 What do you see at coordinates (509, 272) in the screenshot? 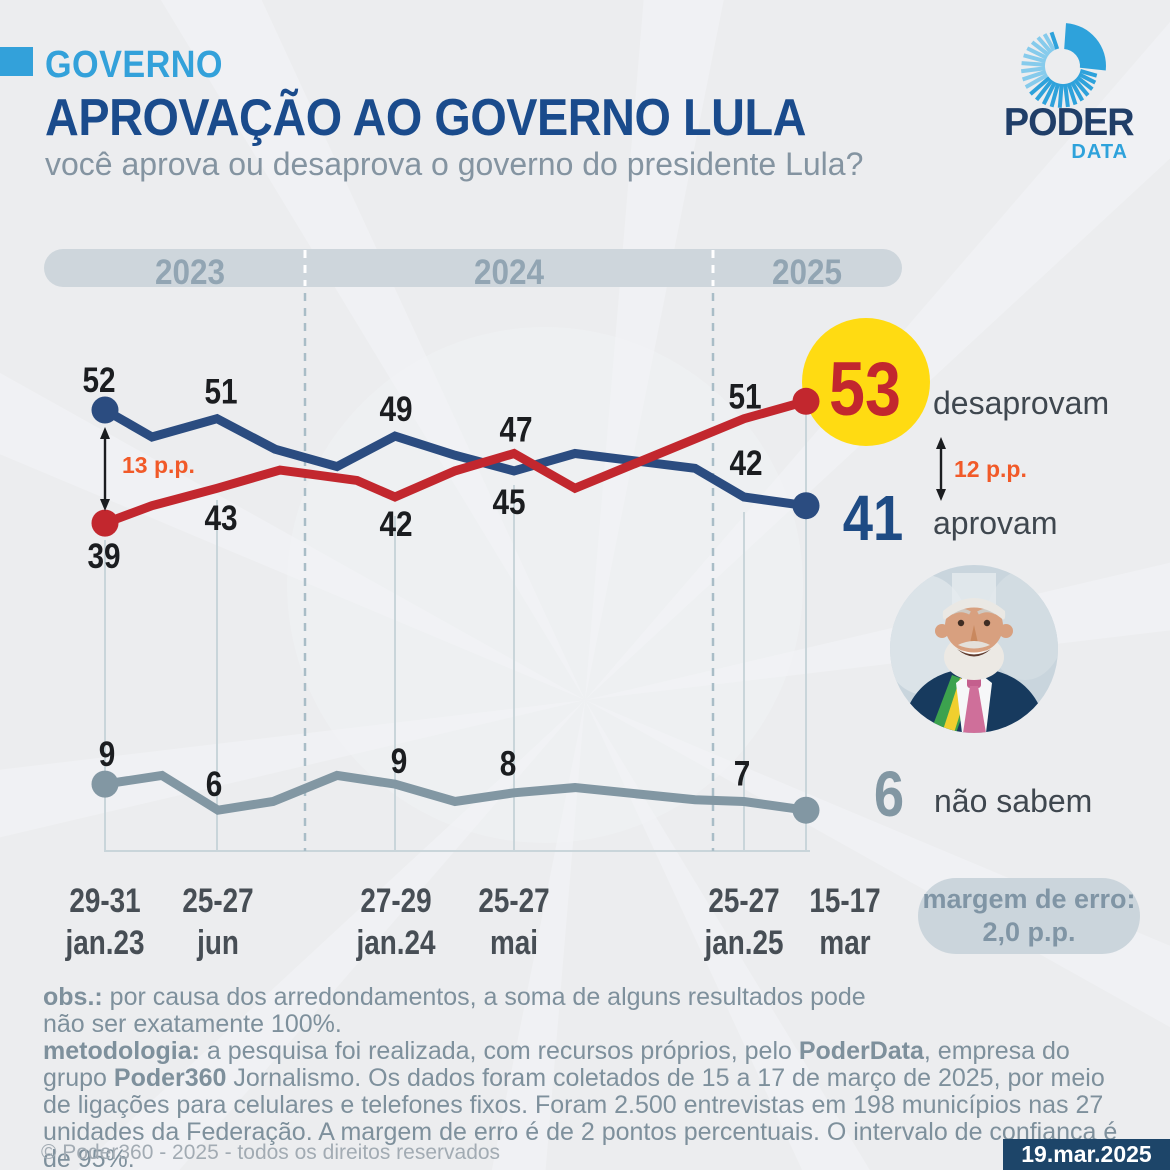
I see `year-2024: 2024` at bounding box center [509, 272].